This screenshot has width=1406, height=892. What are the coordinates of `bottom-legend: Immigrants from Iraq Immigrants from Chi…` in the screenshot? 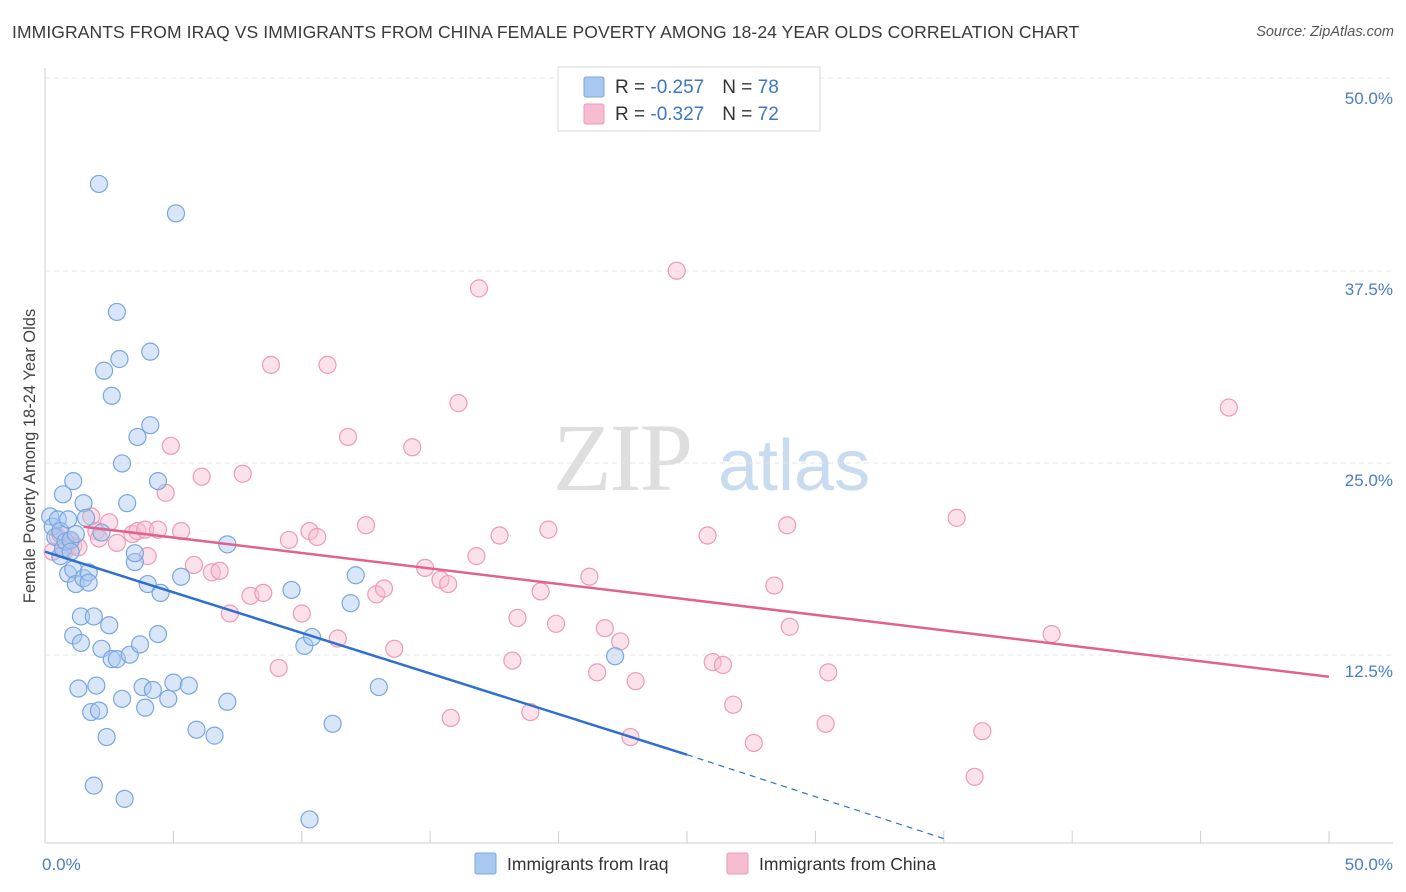 It's located at (705, 863).